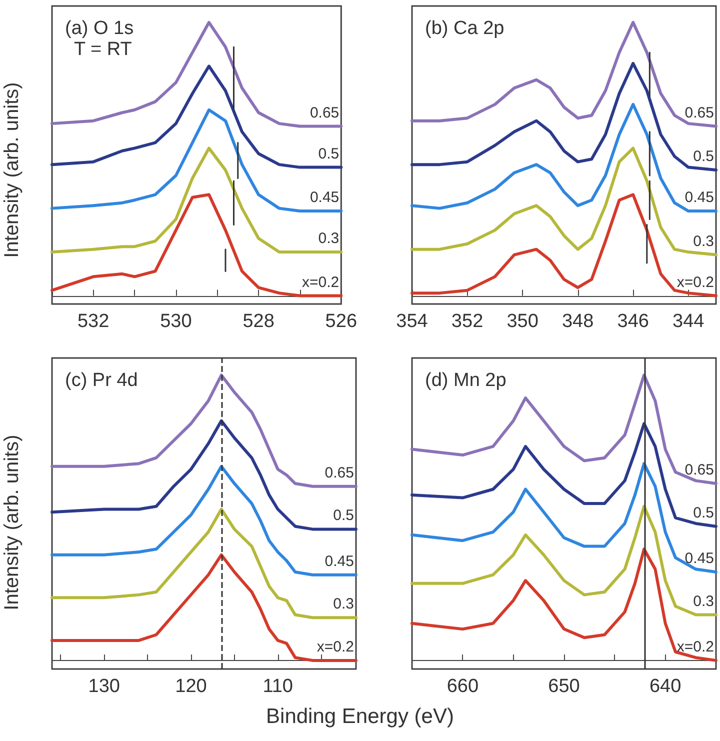 The height and width of the screenshot is (741, 720). What do you see at coordinates (101, 380) in the screenshot?
I see `chart-title: (c) Pr 4d` at bounding box center [101, 380].